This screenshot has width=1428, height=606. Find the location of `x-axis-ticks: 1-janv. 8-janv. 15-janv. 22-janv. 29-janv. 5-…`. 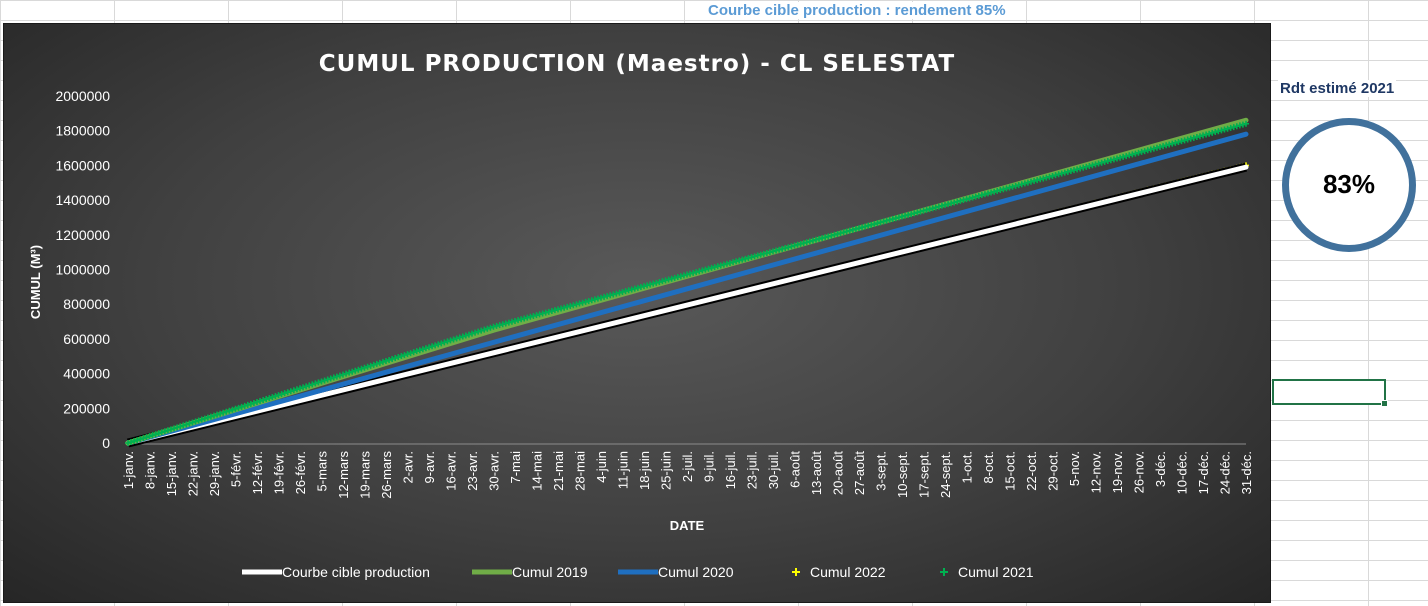

x-axis-ticks: 1-janv. 8-janv. 15-janv. 22-janv. 29-janv. 5-… is located at coordinates (687, 471).